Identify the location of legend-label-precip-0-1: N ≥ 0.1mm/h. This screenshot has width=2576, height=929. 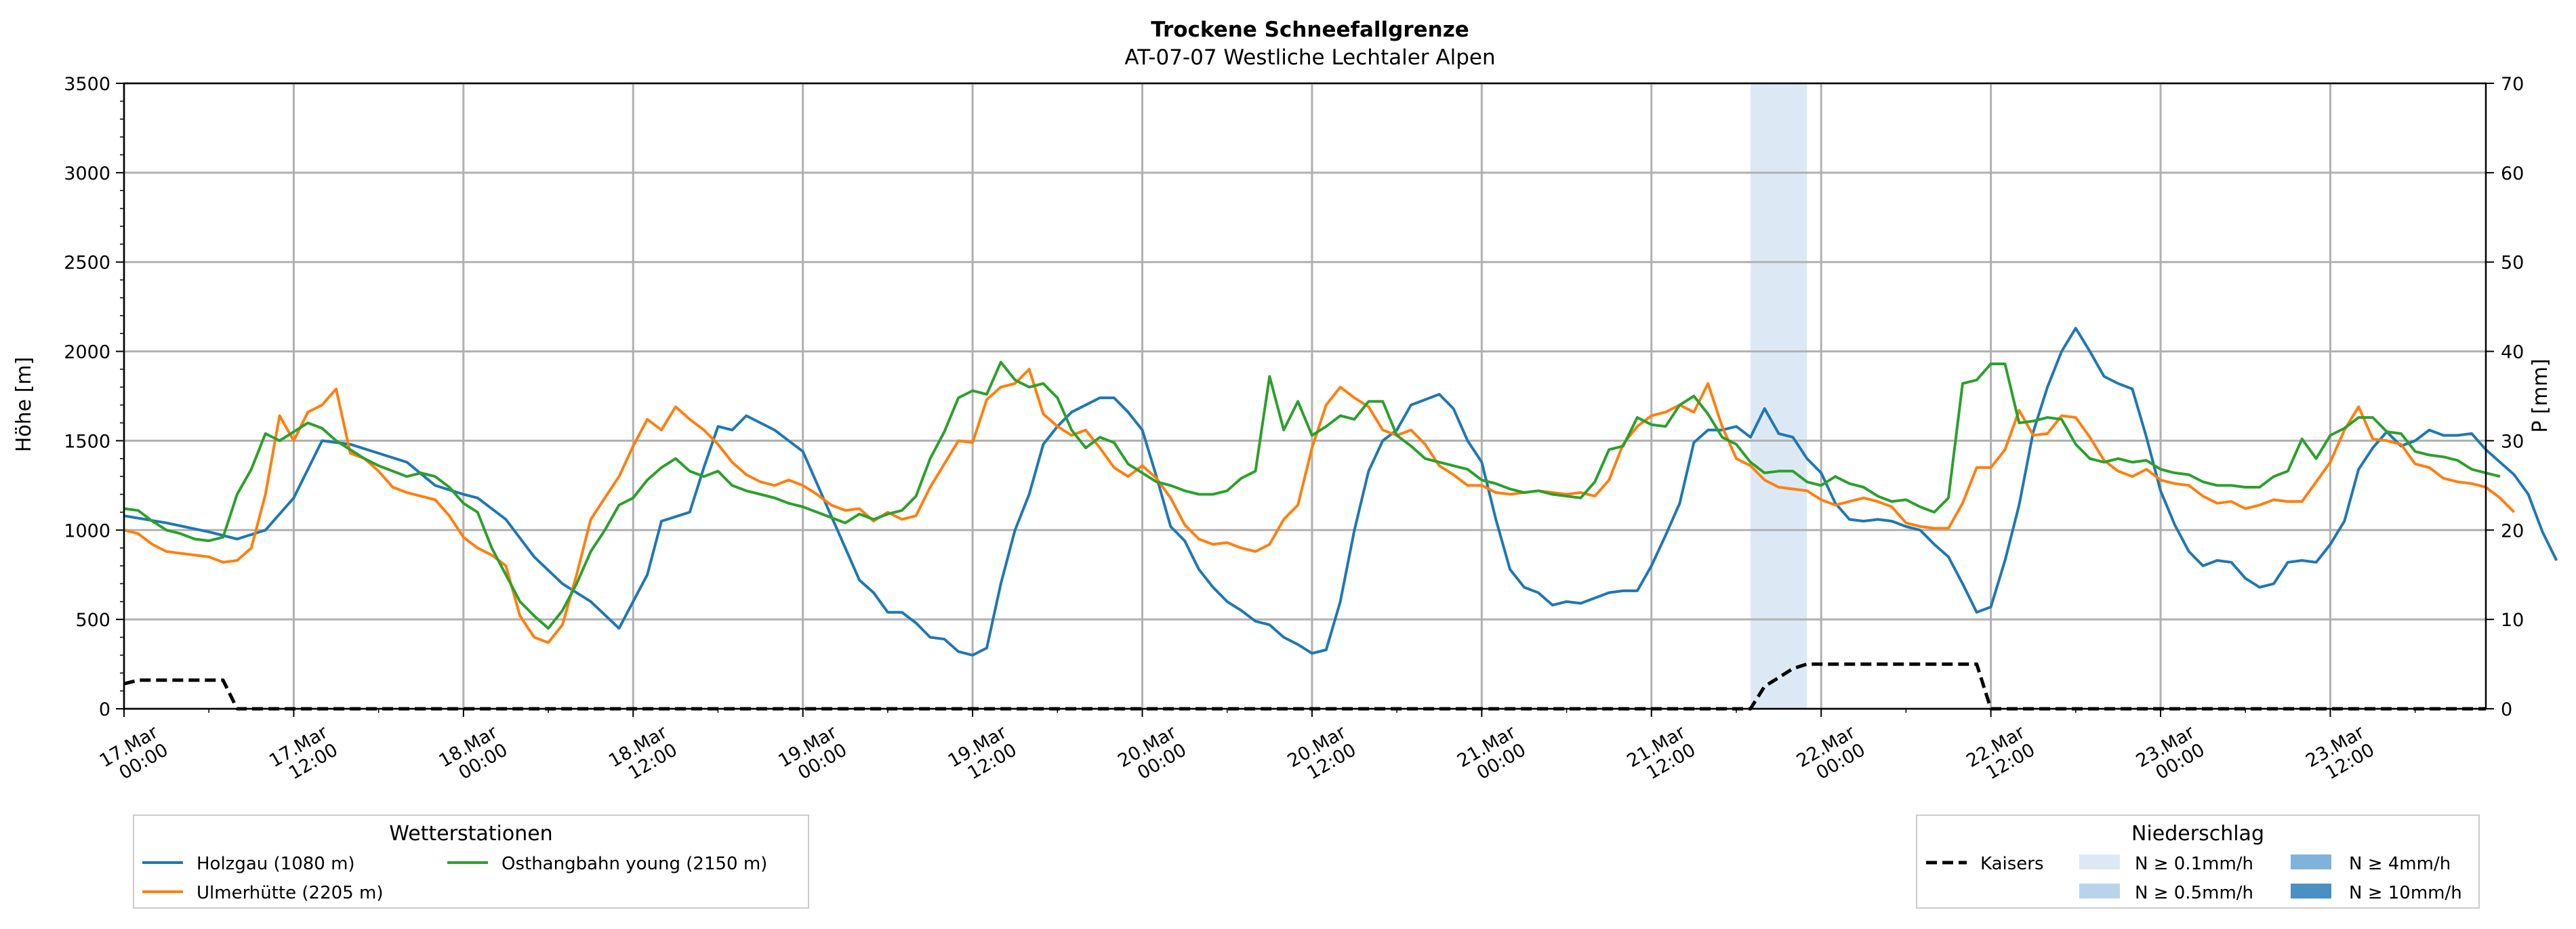
(2194, 864).